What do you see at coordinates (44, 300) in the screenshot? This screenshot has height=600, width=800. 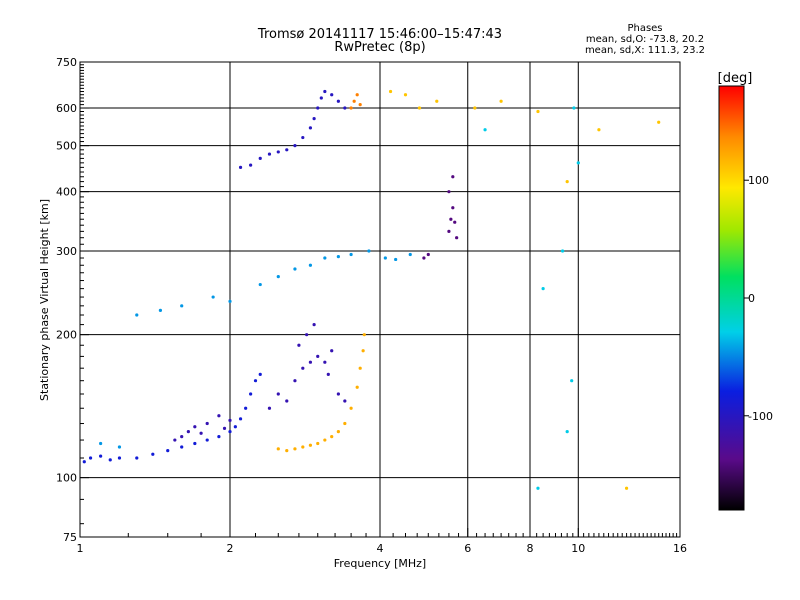 I see `y-axis-label: Stationary phase Virtual Height [km]` at bounding box center [44, 300].